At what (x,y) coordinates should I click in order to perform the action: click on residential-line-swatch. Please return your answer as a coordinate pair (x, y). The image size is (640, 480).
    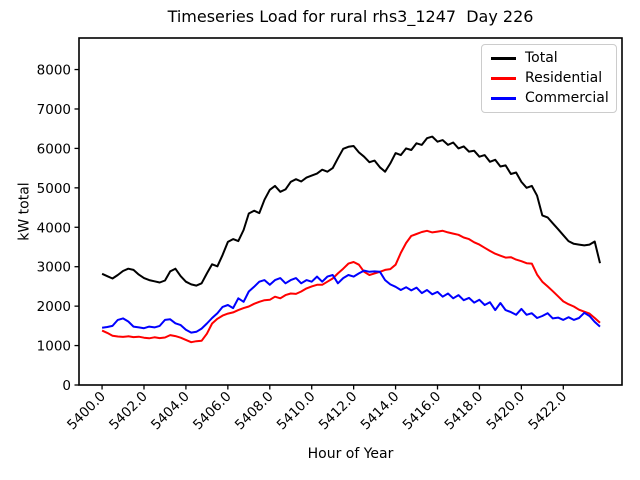
    Looking at the image, I should click on (503, 78).